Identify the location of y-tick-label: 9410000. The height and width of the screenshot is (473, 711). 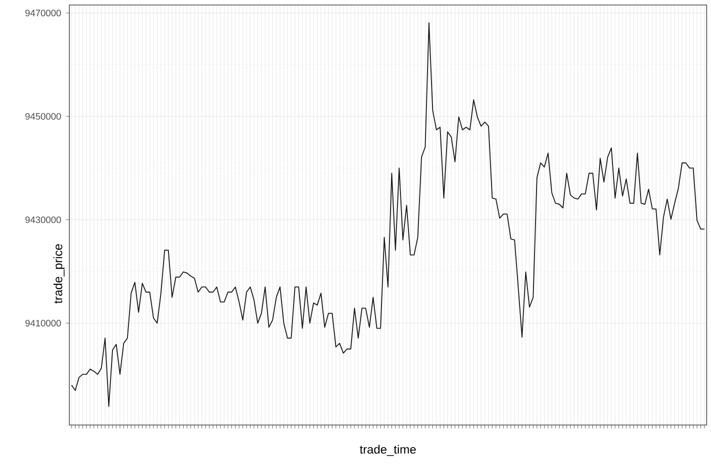
(43, 323).